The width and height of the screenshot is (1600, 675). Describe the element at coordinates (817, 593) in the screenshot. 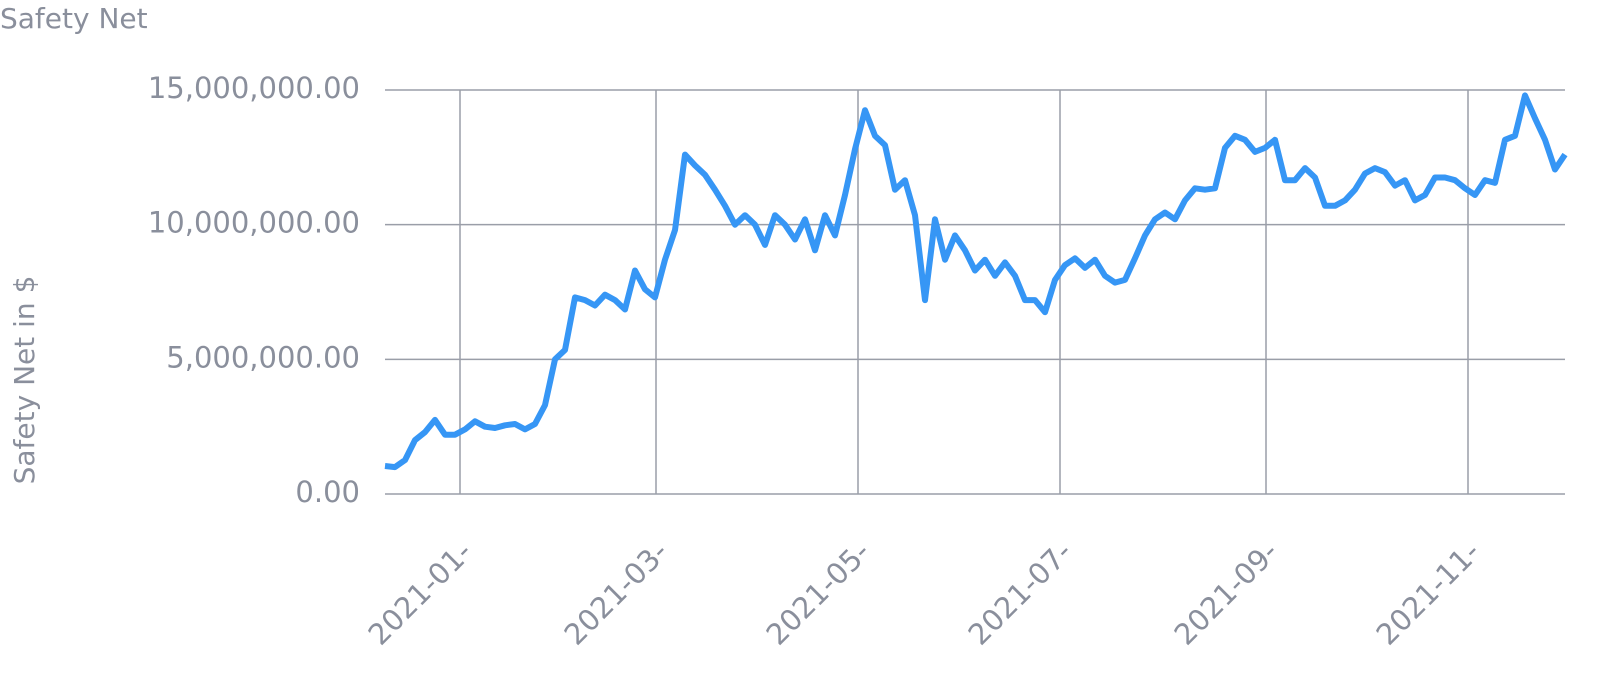

I see `x-tick-label: 2021-05-` at that location.